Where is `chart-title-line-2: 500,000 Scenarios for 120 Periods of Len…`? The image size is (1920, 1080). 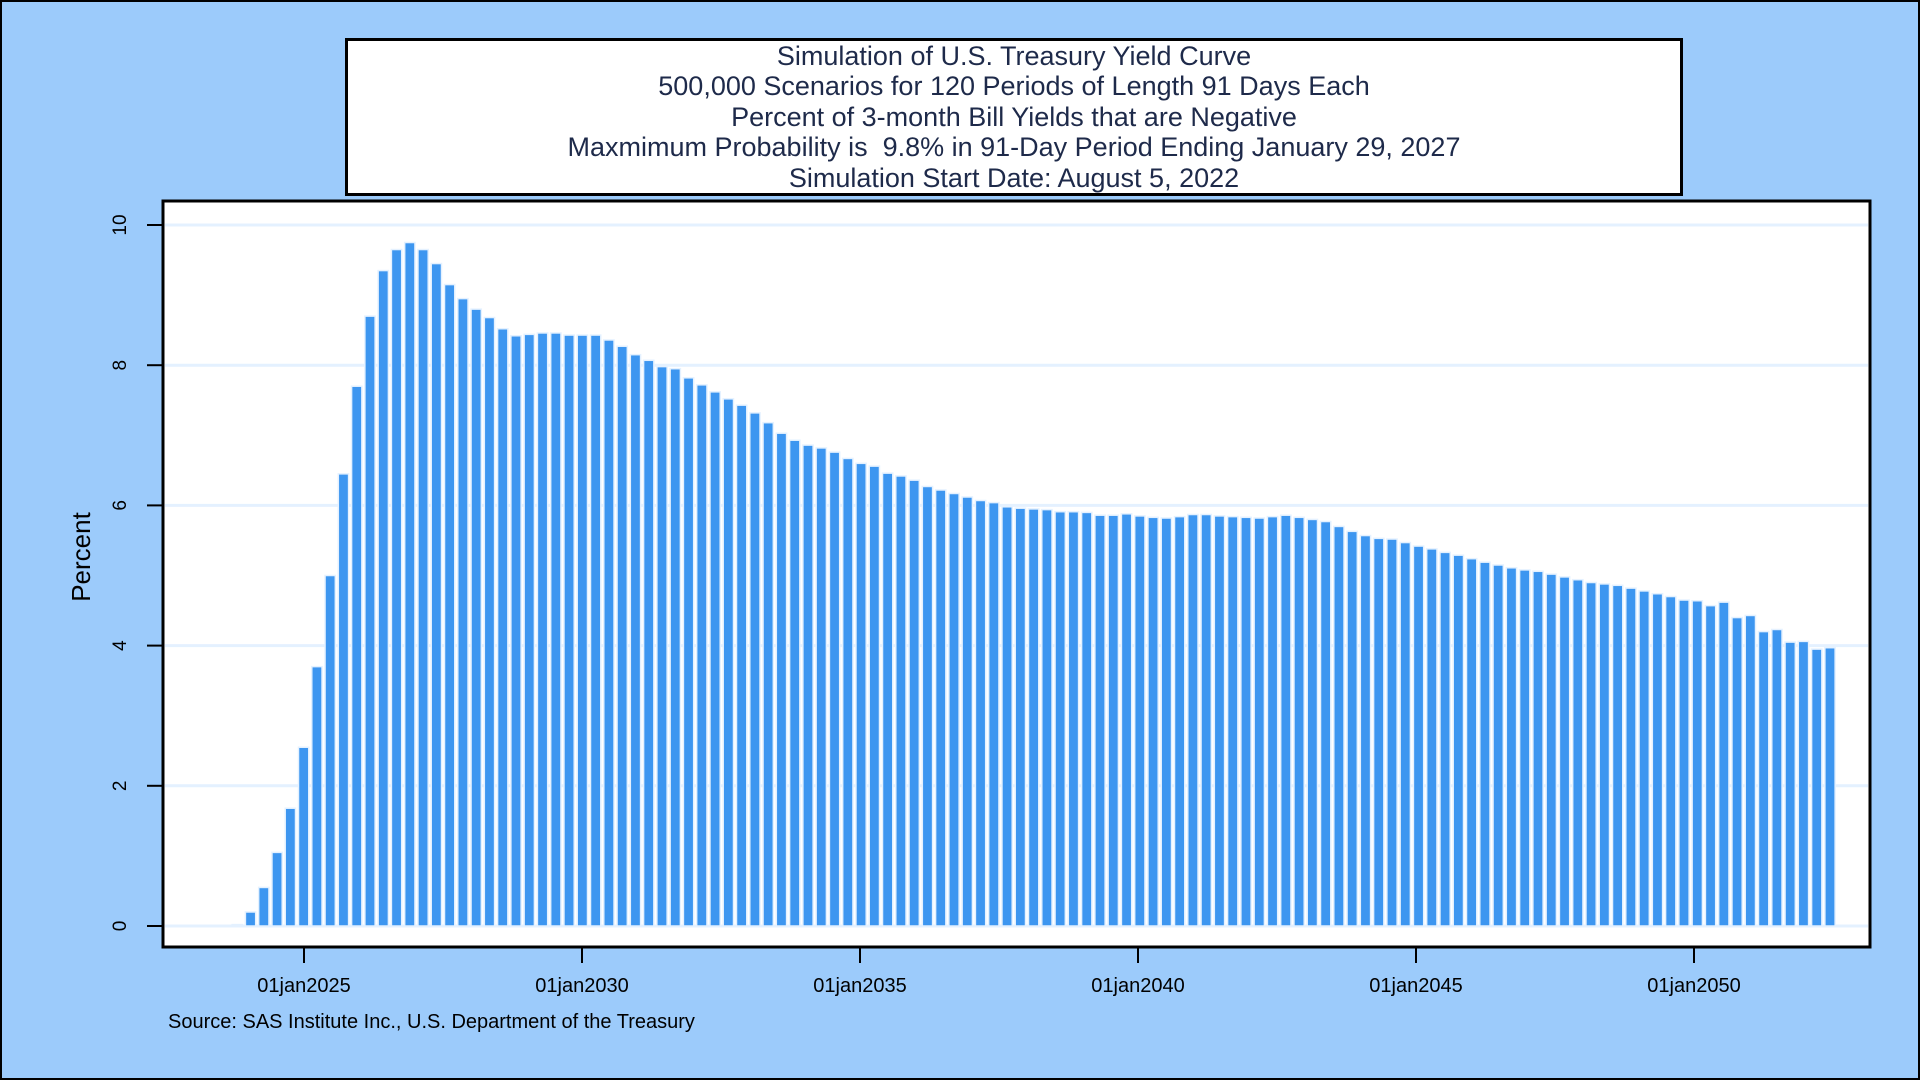 chart-title-line-2: 500,000 Scenarios for 120 Periods of Len… is located at coordinates (1014, 86).